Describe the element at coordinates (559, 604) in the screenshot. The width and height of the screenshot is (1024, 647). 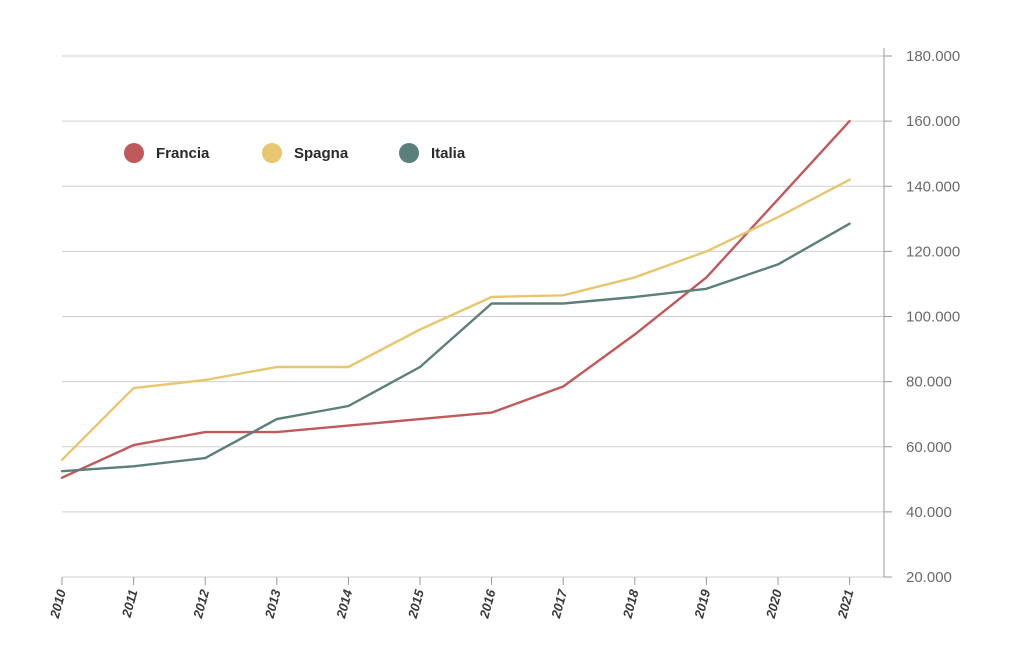
I see `x-tick-label: 2017` at that location.